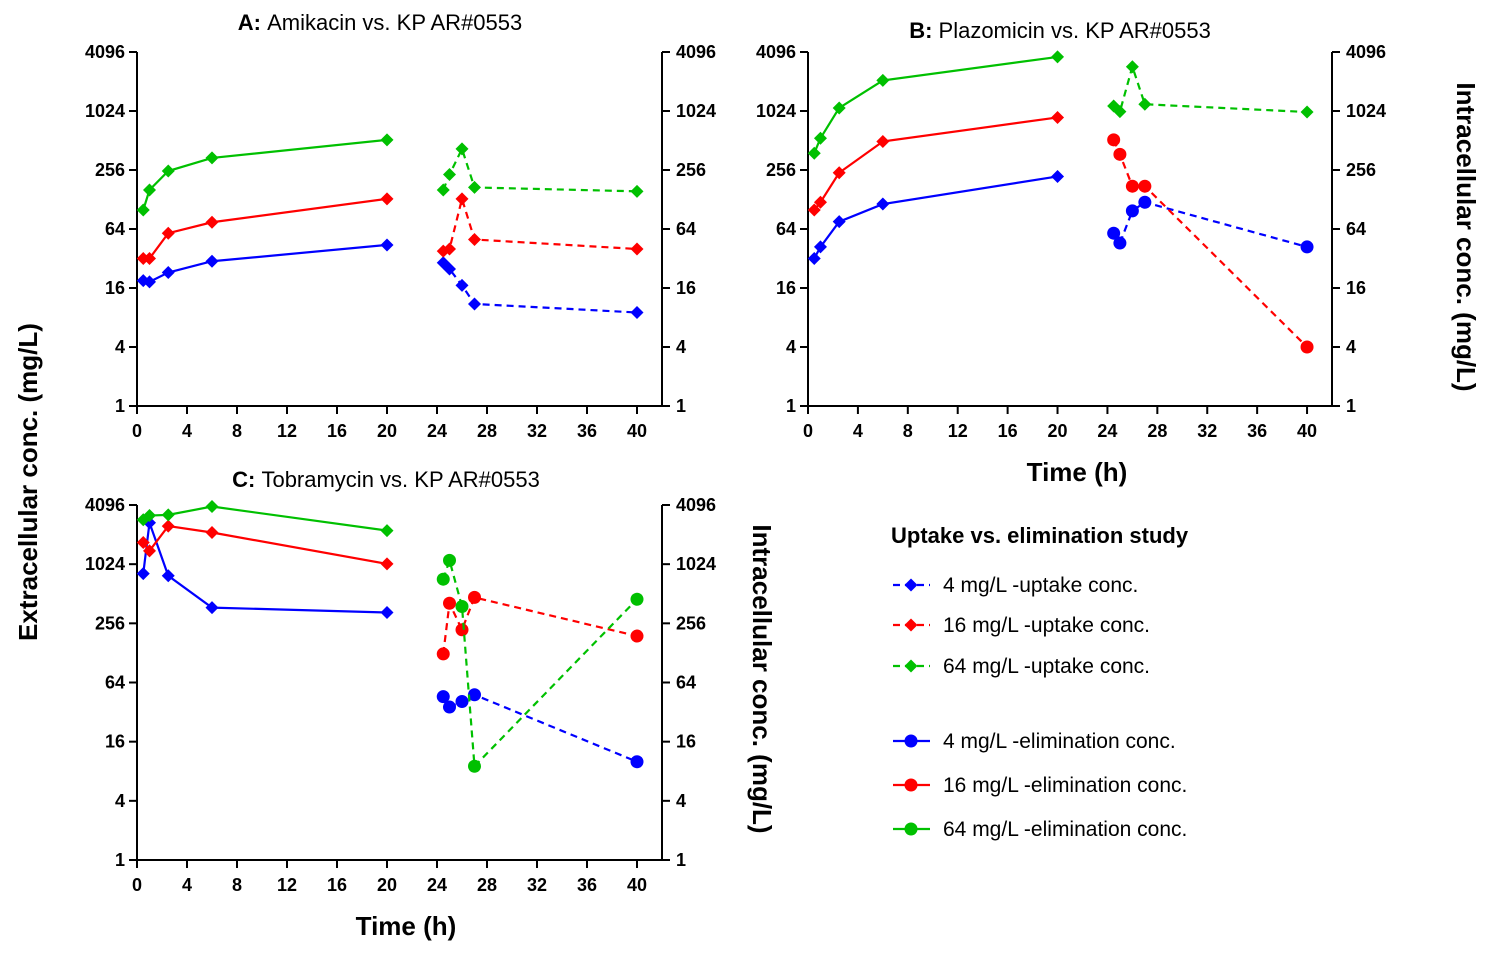 This screenshot has height=965, width=1495. What do you see at coordinates (1361, 170) in the screenshot?
I see `y-tick-label-right: 256` at bounding box center [1361, 170].